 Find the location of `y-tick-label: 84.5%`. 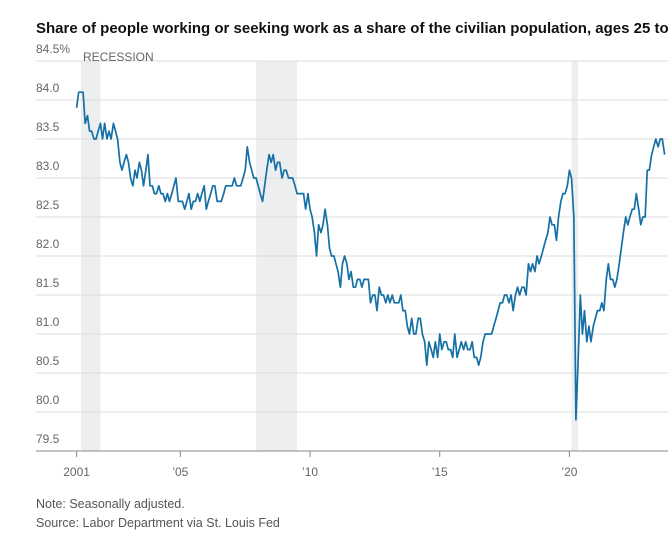

y-tick-label: 84.5% is located at coordinates (53, 49).